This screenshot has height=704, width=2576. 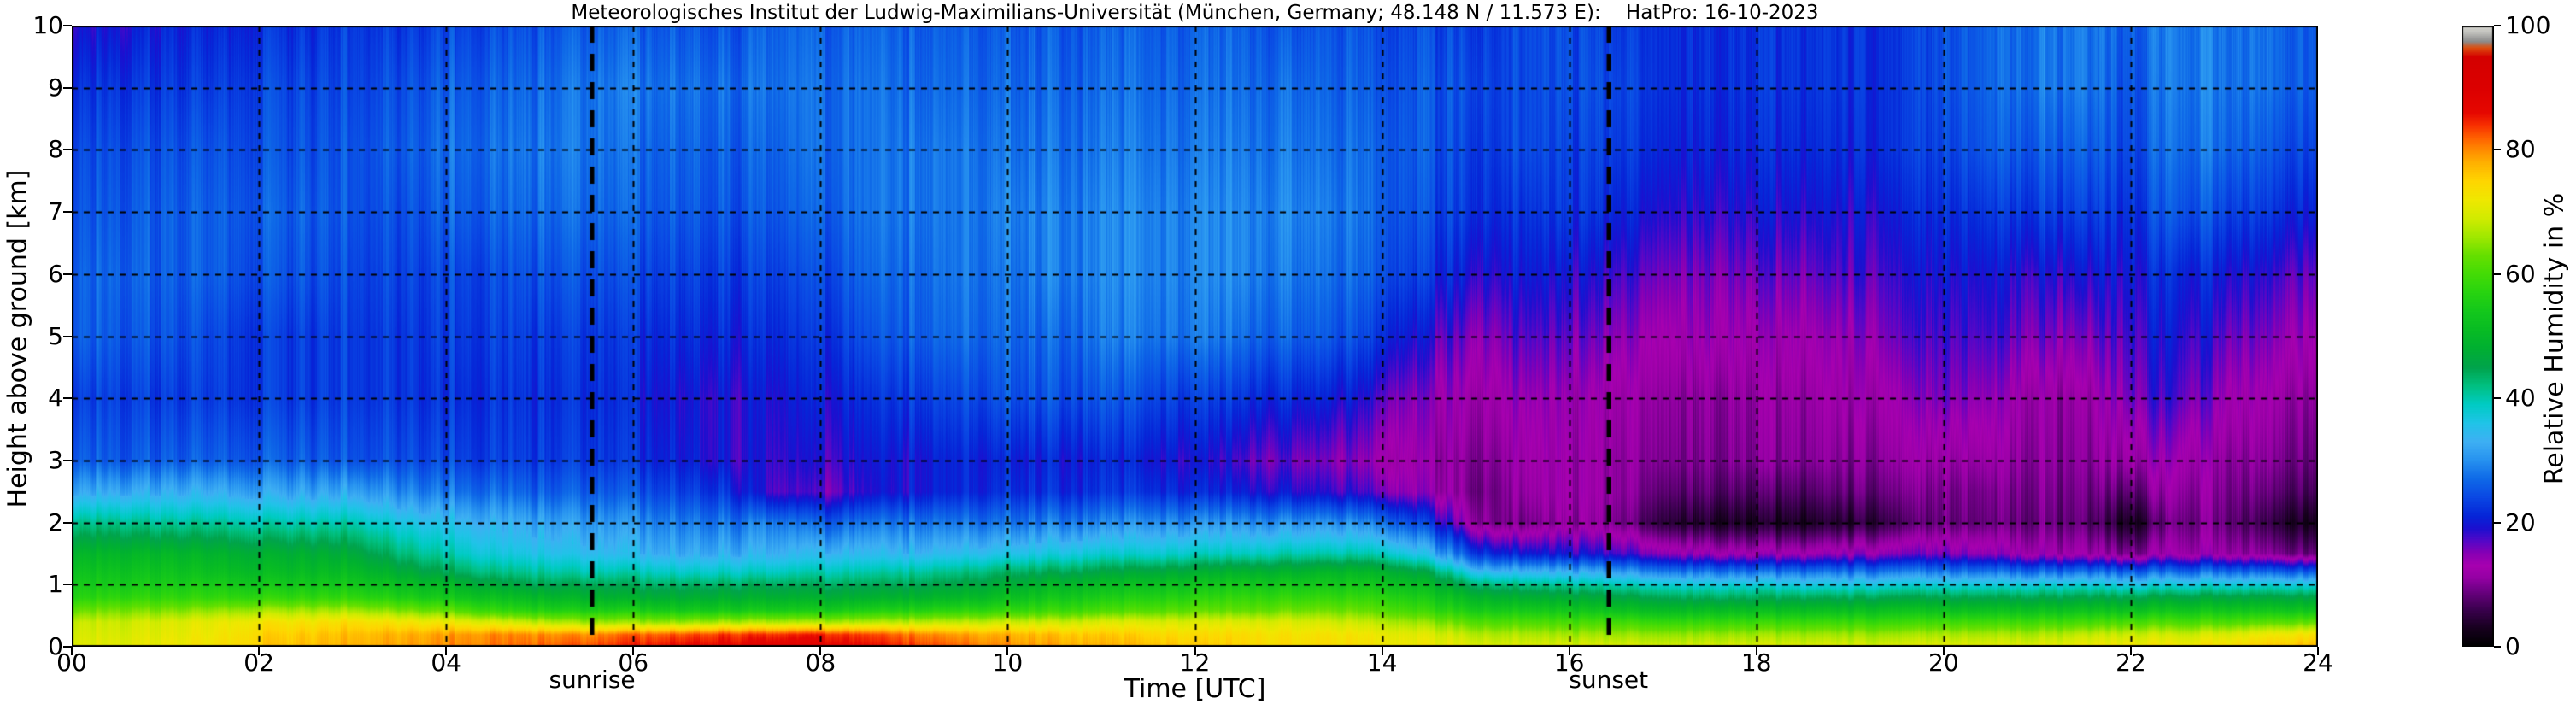 I want to click on x-tick-label: 16, so click(x=1569, y=662).